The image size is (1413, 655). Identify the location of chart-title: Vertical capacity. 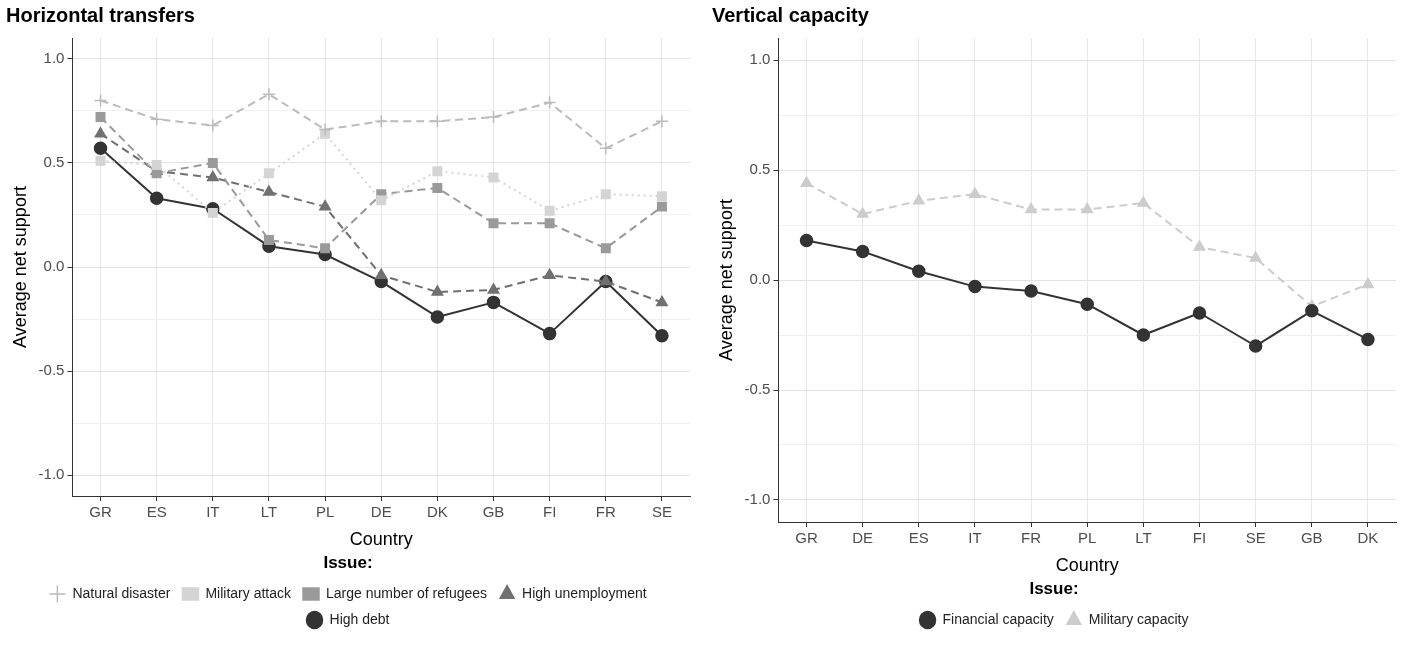
(791, 14).